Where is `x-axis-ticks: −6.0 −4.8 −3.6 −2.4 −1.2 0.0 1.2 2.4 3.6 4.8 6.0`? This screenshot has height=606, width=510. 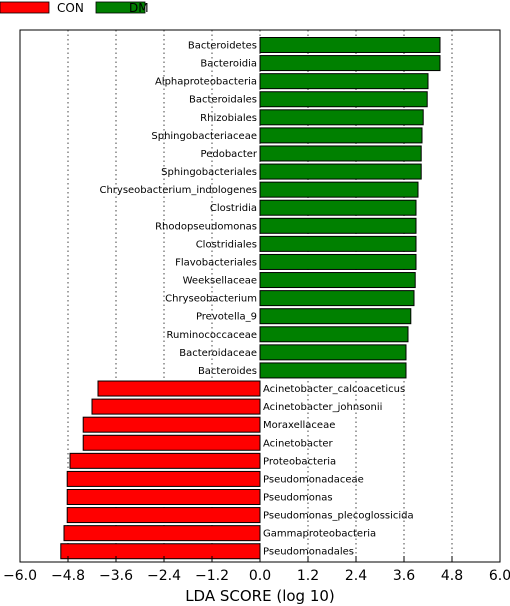 x-axis-ticks: −6.0 −4.8 −3.6 −2.4 −1.2 0.0 1.2 2.4 3.6 4.8 6.0 is located at coordinates (256, 570).